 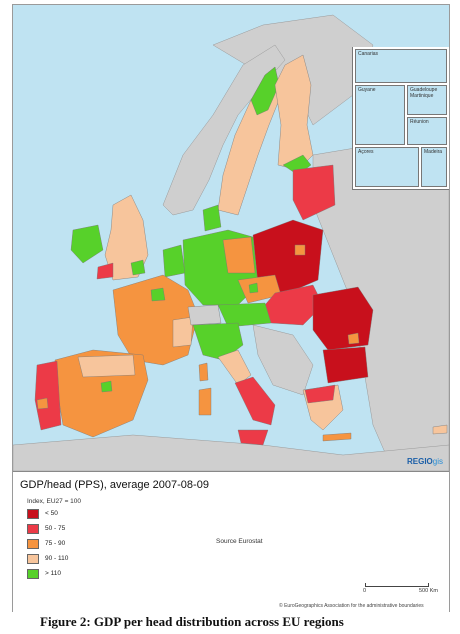 I want to click on scale-max-label: 500 Km, so click(x=428, y=591).